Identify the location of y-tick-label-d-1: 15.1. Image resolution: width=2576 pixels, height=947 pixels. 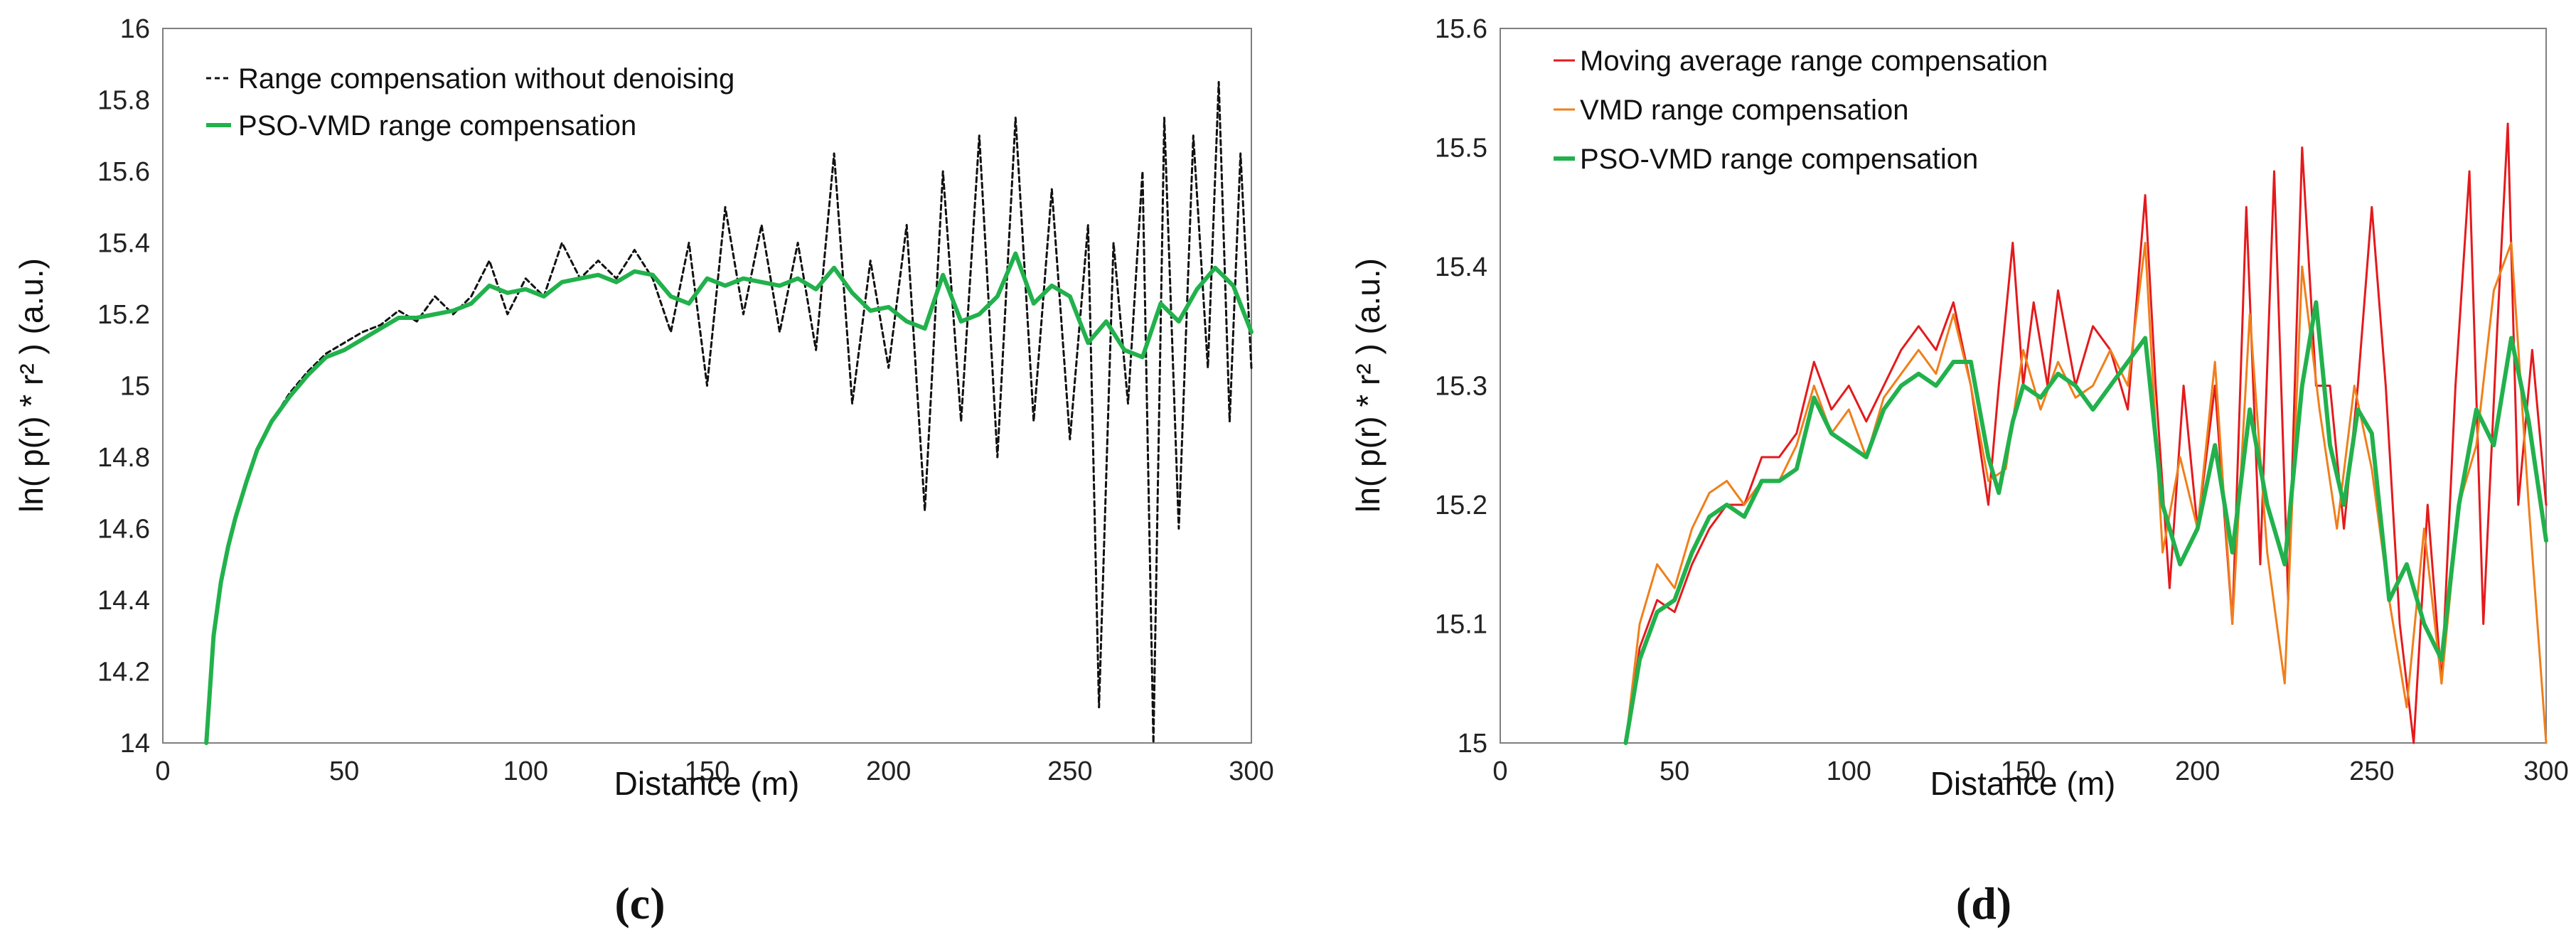
(1461, 625).